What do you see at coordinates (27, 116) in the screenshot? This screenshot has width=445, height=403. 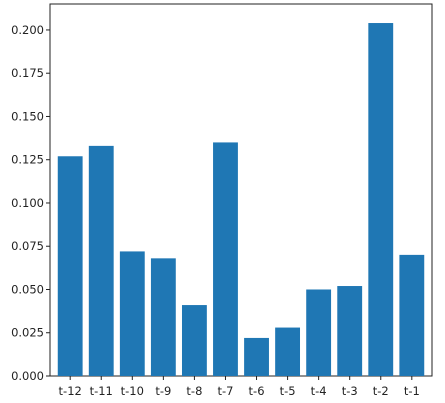 I see `y-tick-label: 0.150` at bounding box center [27, 116].